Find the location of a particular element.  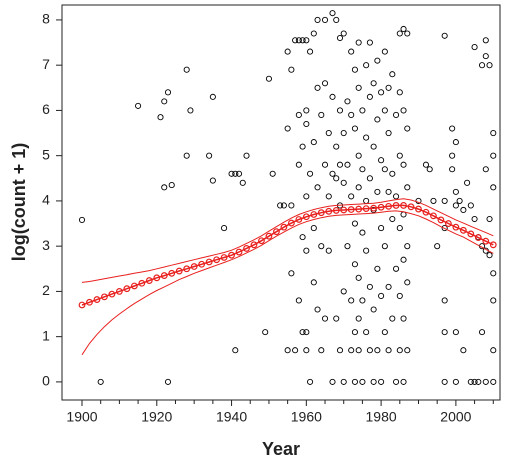

x-axis-title: Year is located at coordinates (281, 449).